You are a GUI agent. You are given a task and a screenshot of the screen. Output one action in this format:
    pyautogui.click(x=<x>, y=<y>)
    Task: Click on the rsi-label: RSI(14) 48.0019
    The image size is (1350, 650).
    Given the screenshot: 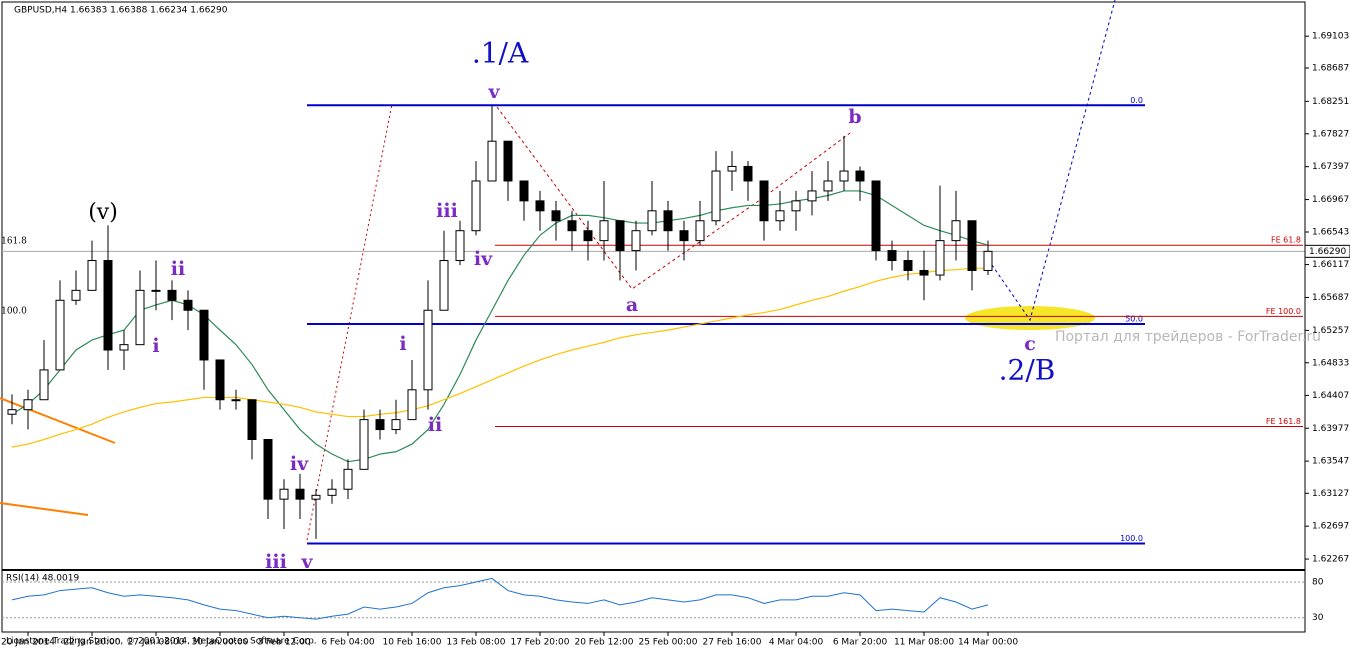 What is the action you would take?
    pyautogui.click(x=42, y=579)
    